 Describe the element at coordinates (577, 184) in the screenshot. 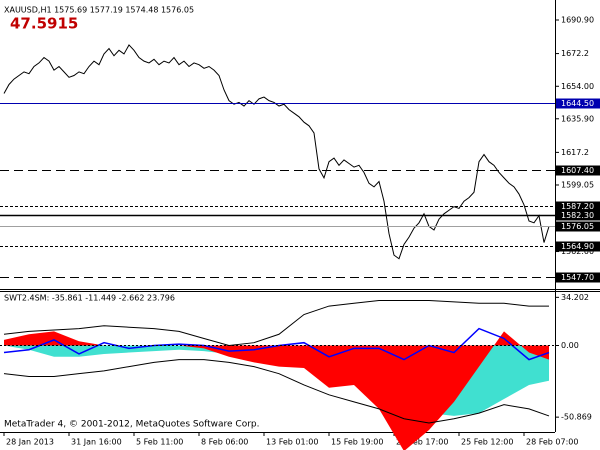

I see `y-tick-label: 1599.05` at that location.